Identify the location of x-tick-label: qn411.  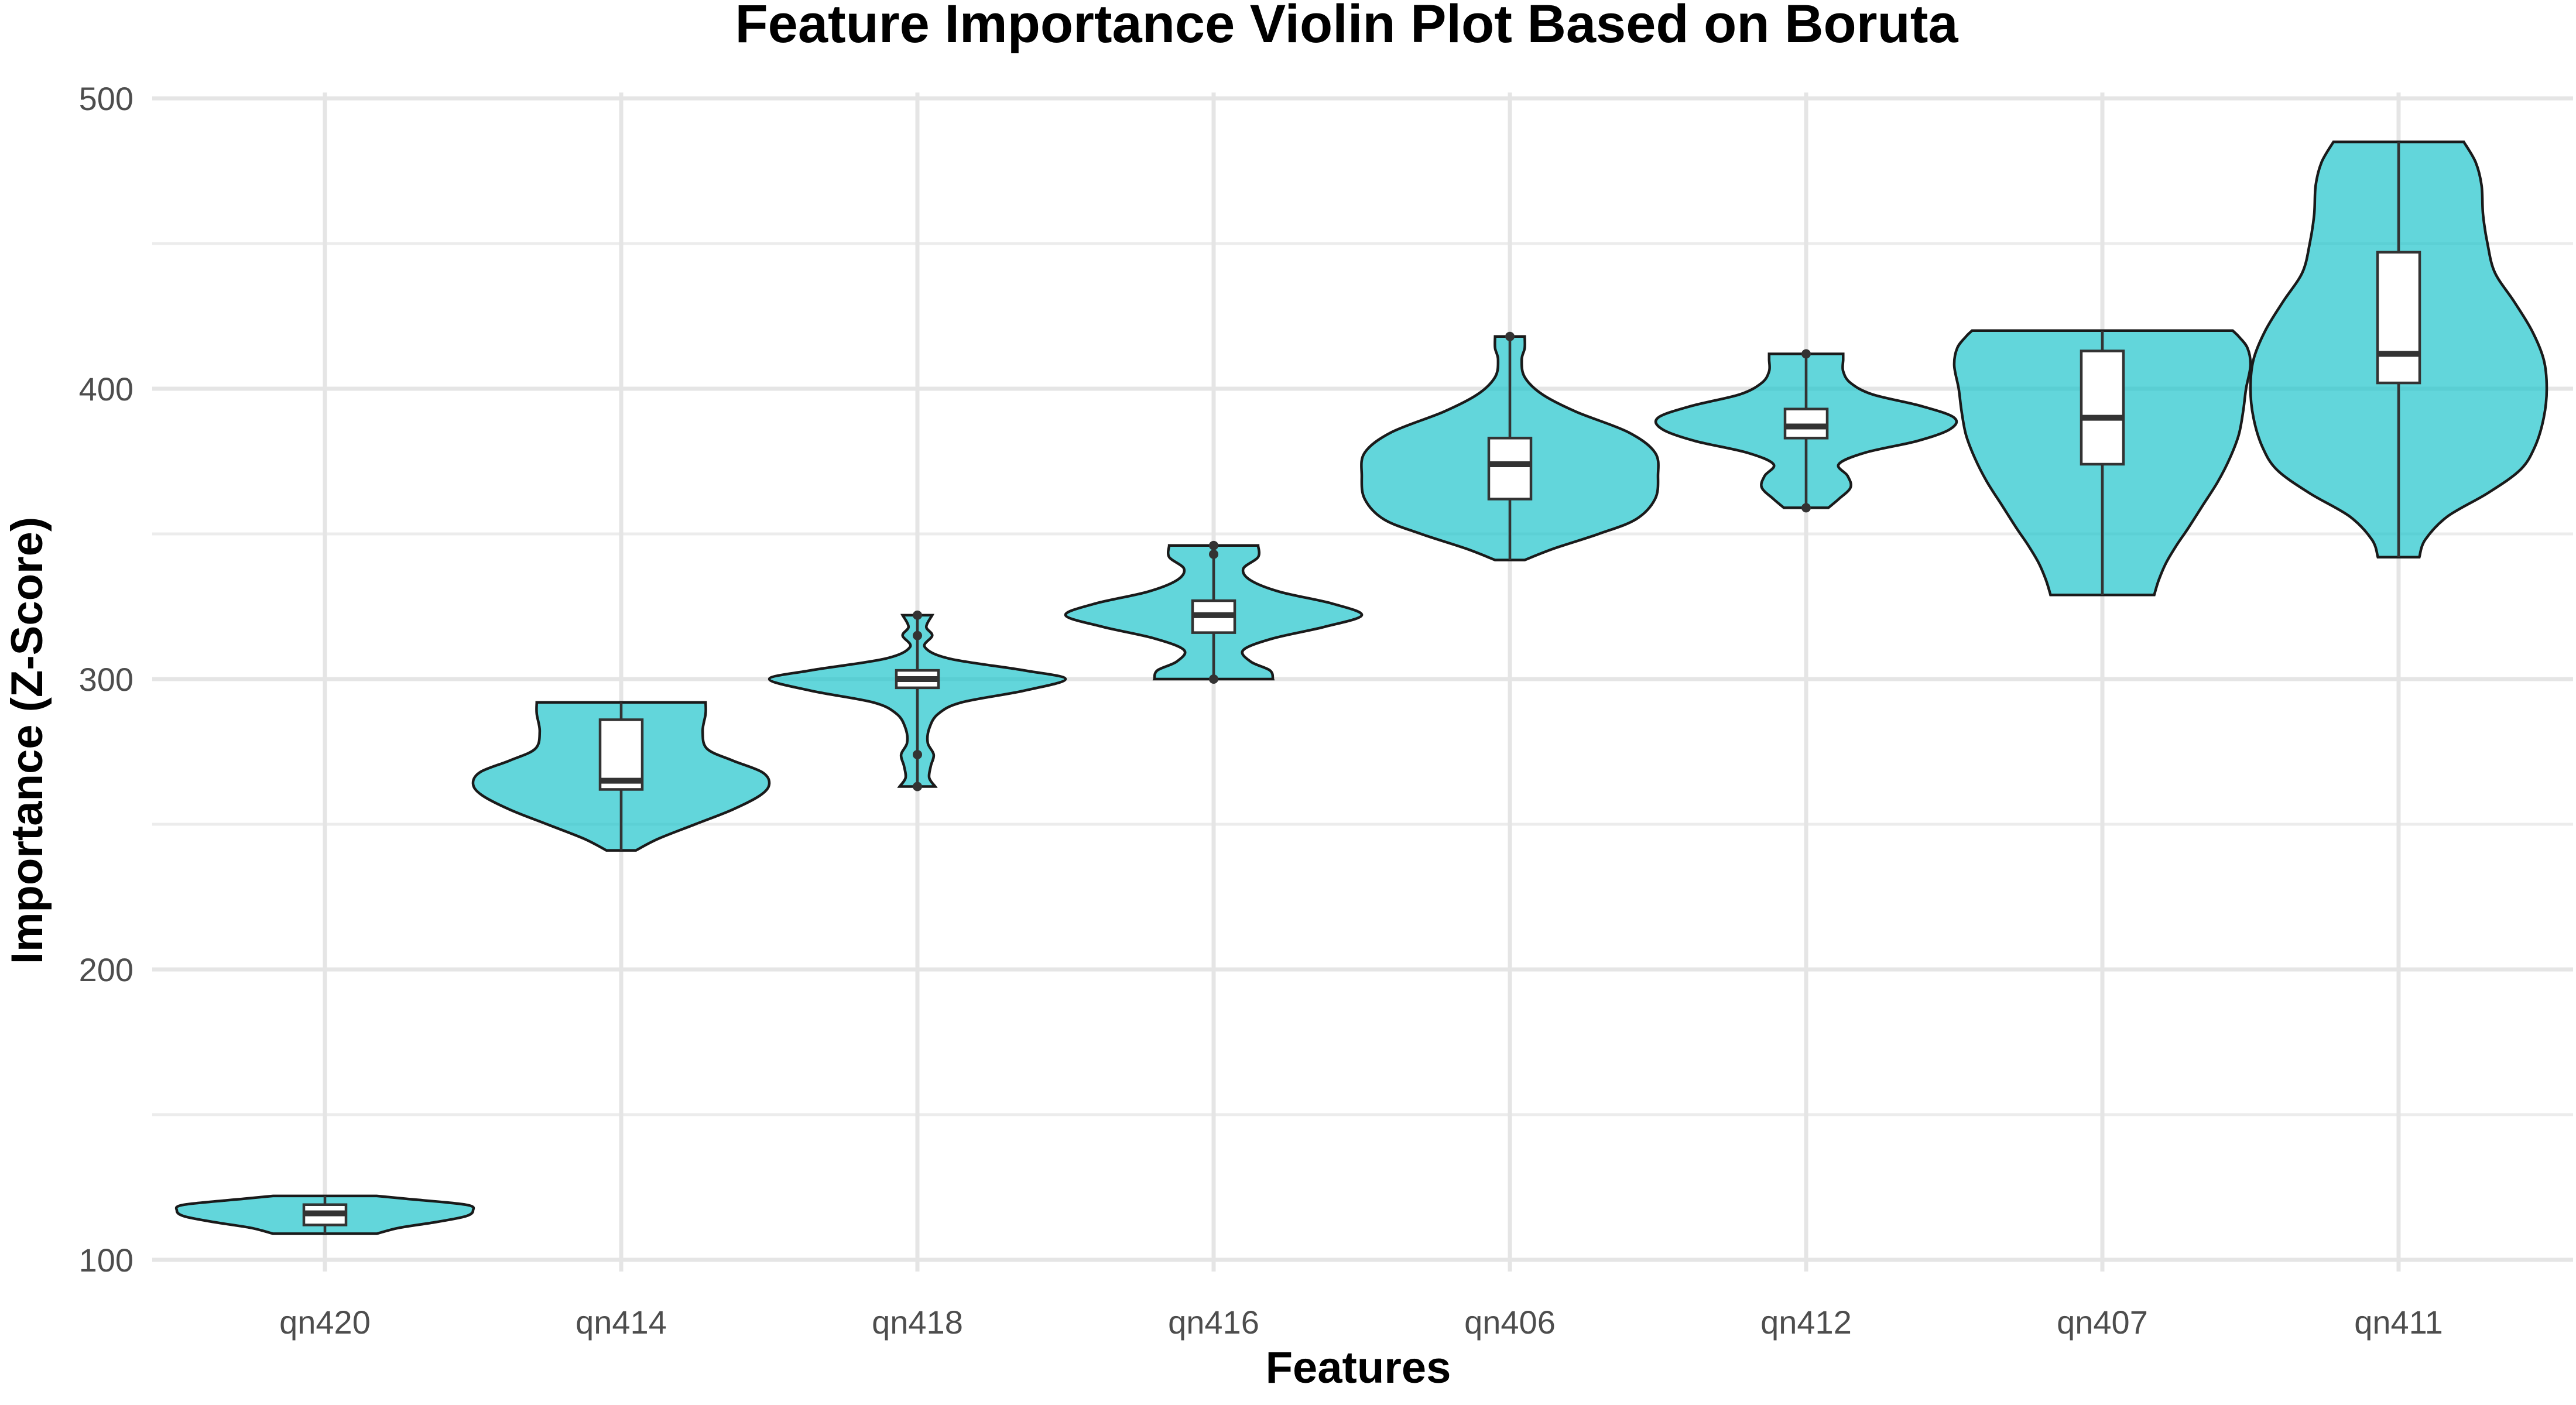
(2398, 1322).